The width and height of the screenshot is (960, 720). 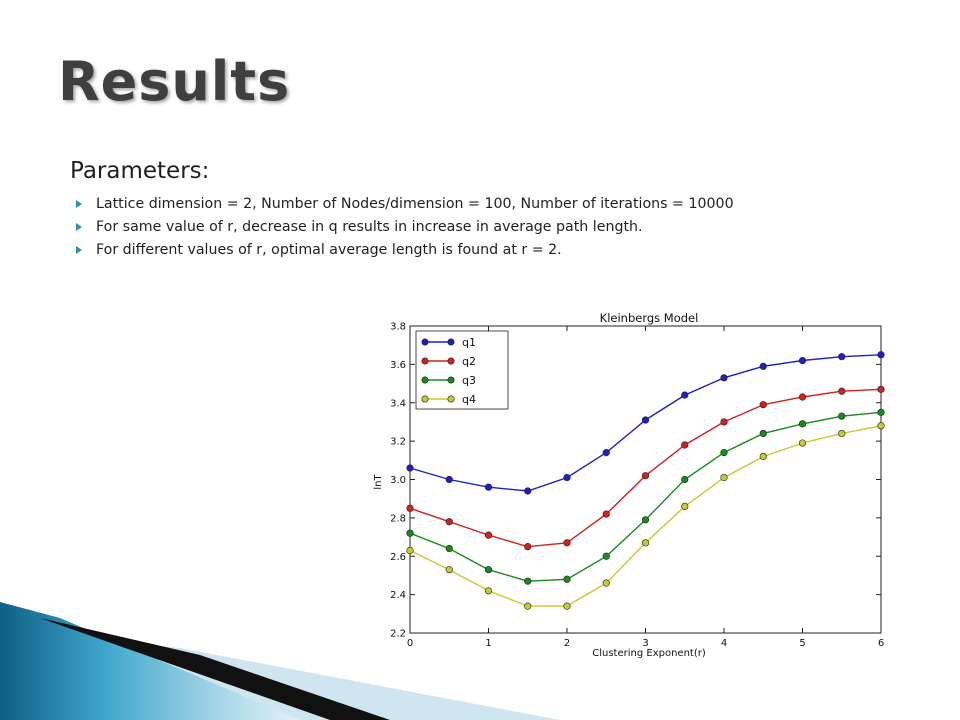 What do you see at coordinates (398, 634) in the screenshot?
I see `y-tick-label: 2.2` at bounding box center [398, 634].